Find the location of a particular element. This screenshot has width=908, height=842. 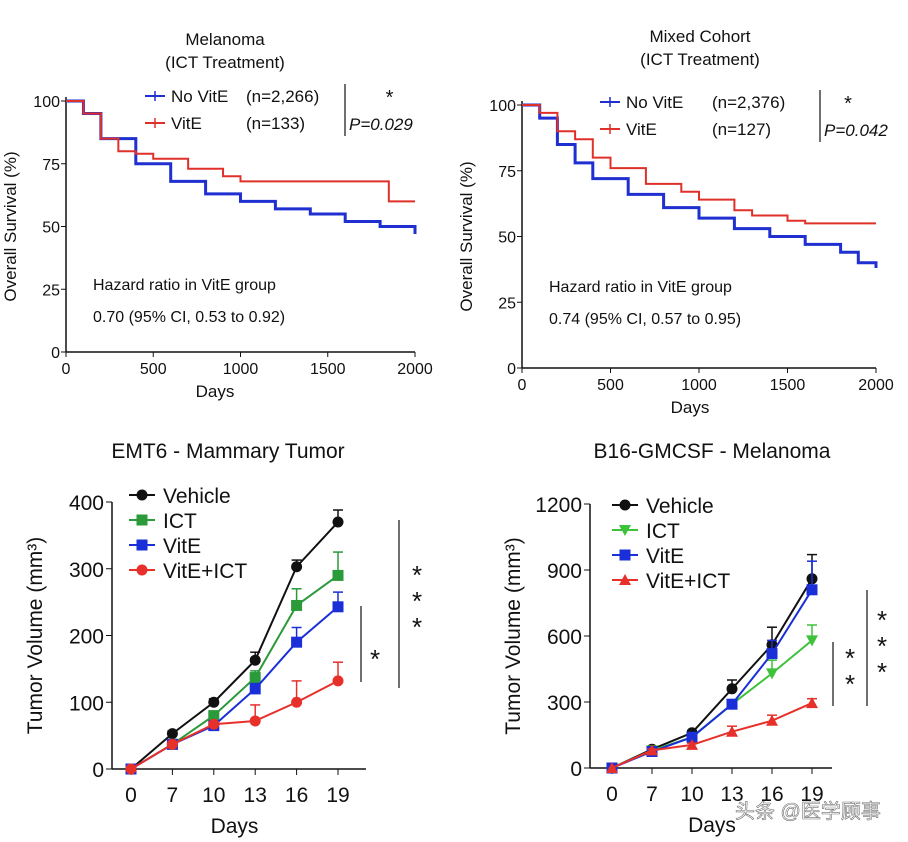

y-tick-label: 400 is located at coordinates (86, 503).